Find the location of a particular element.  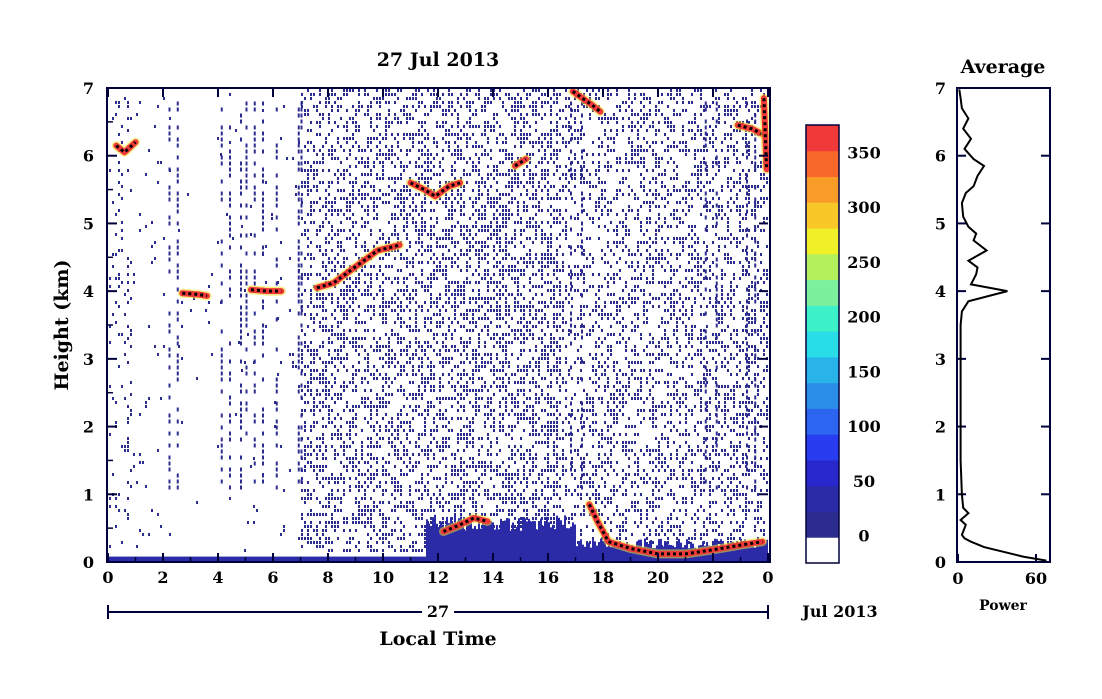

x-tick-label: 18 is located at coordinates (603, 577).